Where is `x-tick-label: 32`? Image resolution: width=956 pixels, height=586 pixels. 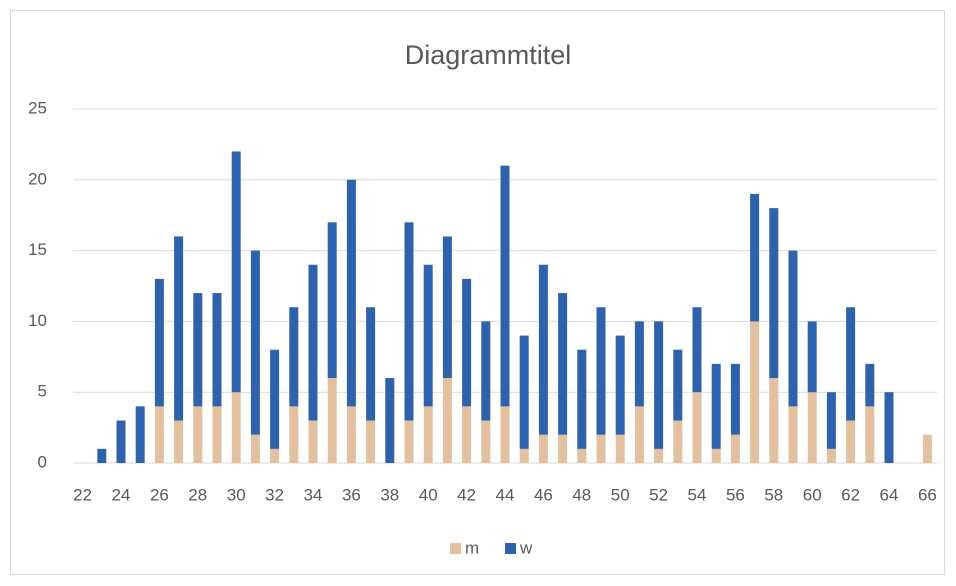 x-tick-label: 32 is located at coordinates (274, 494).